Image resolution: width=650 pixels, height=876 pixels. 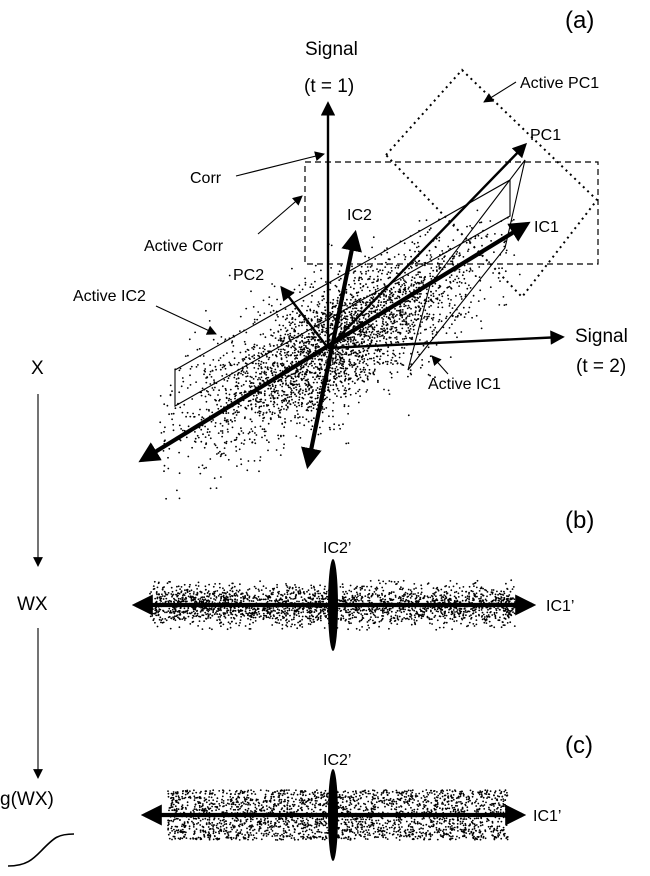 What do you see at coordinates (337, 760) in the screenshot?
I see `ic2-prime-label-c: IC2’` at bounding box center [337, 760].